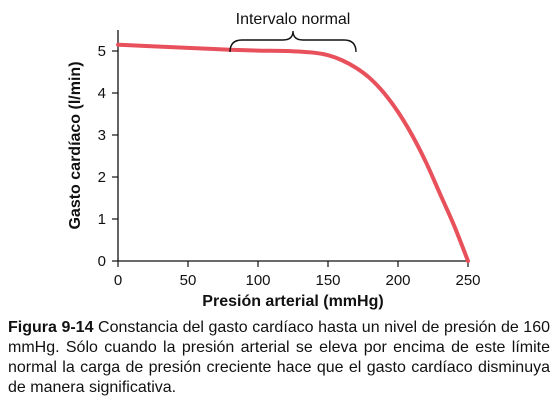  What do you see at coordinates (327, 280) in the screenshot?
I see `x-tick-label: 150` at bounding box center [327, 280].